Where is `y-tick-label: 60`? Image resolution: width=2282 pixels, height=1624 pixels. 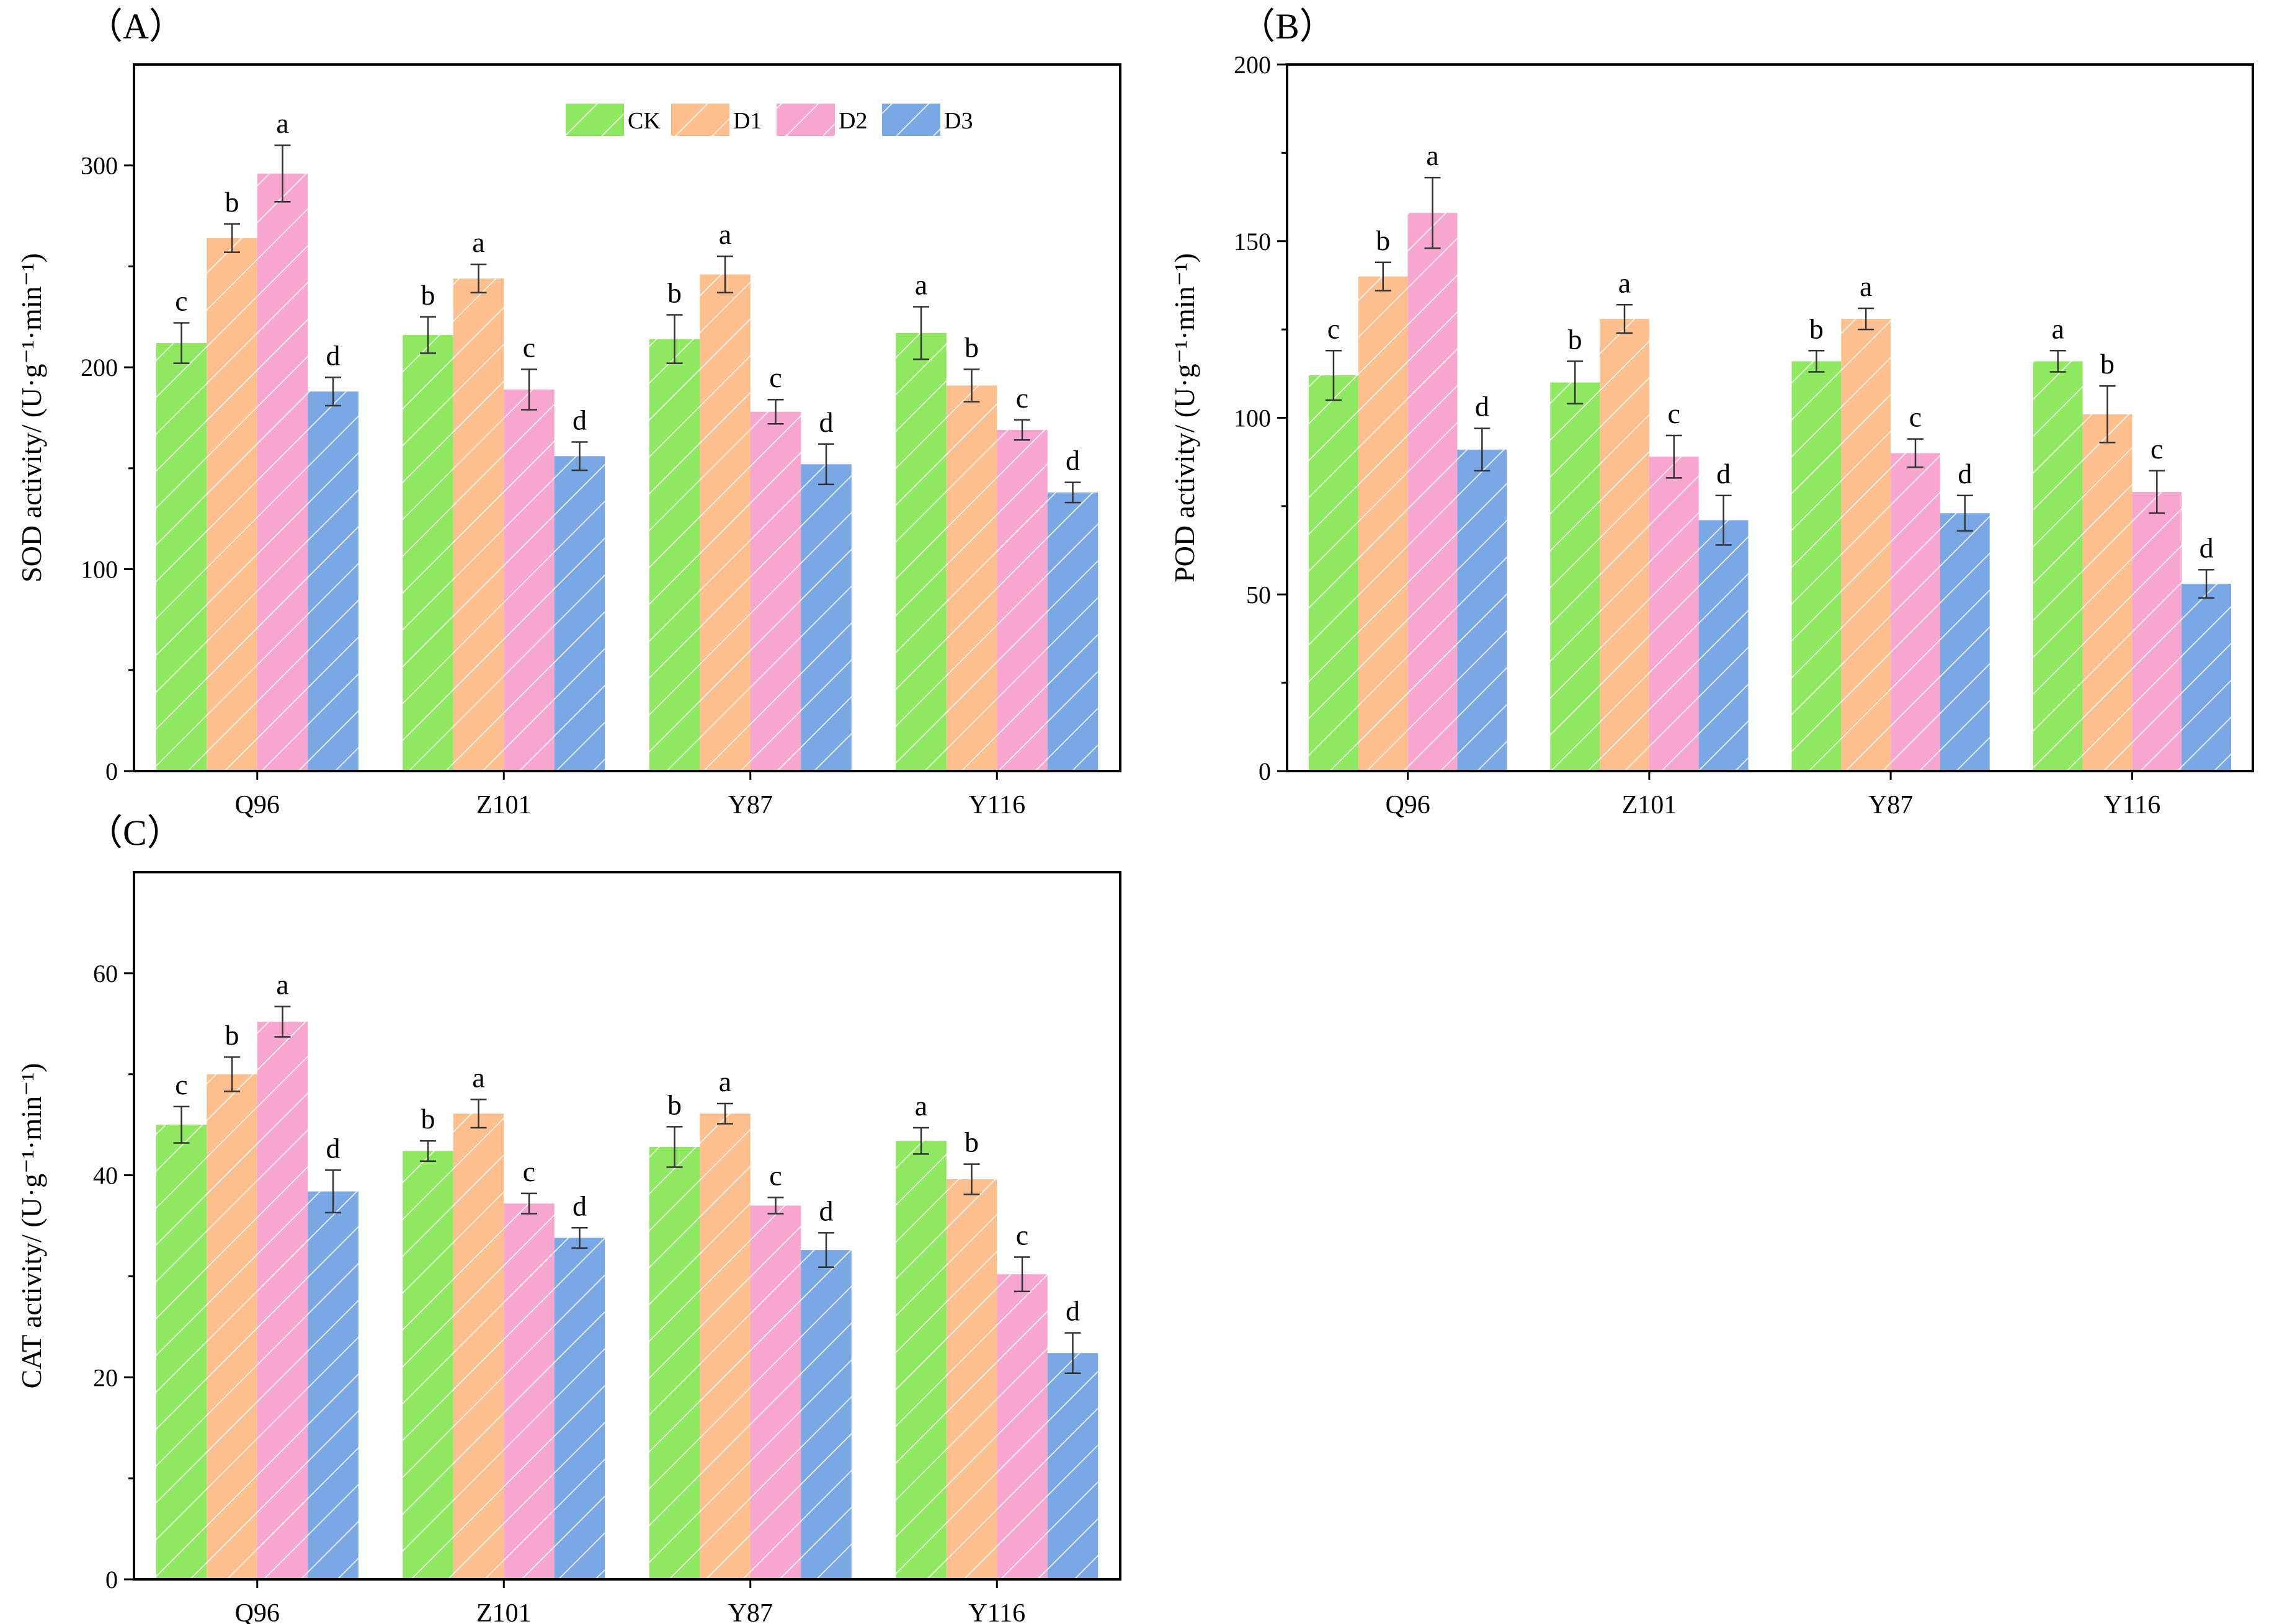 y-tick-label: 60 is located at coordinates (105, 974).